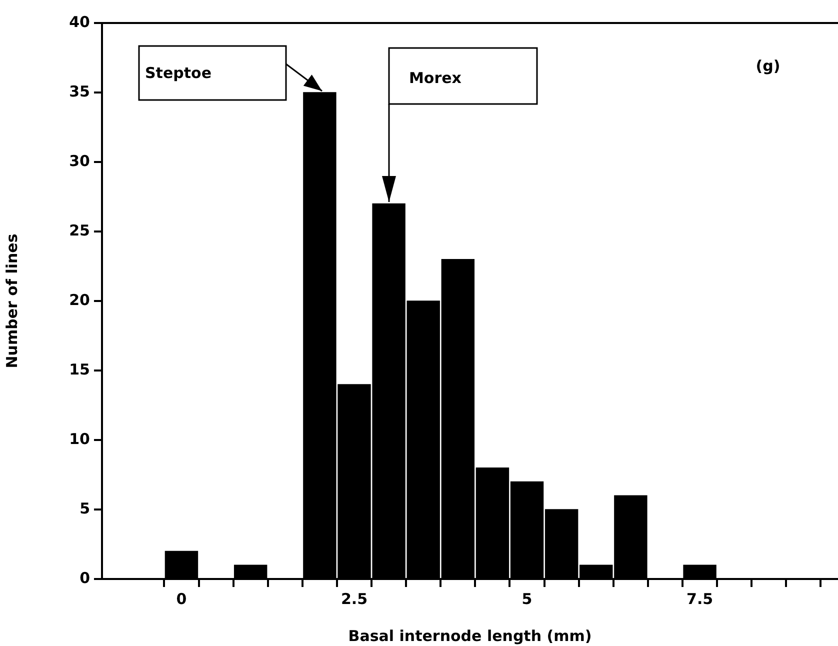 This screenshot has height=646, width=838. What do you see at coordinates (79, 439) in the screenshot?
I see `y-tick-label: 10` at bounding box center [79, 439].